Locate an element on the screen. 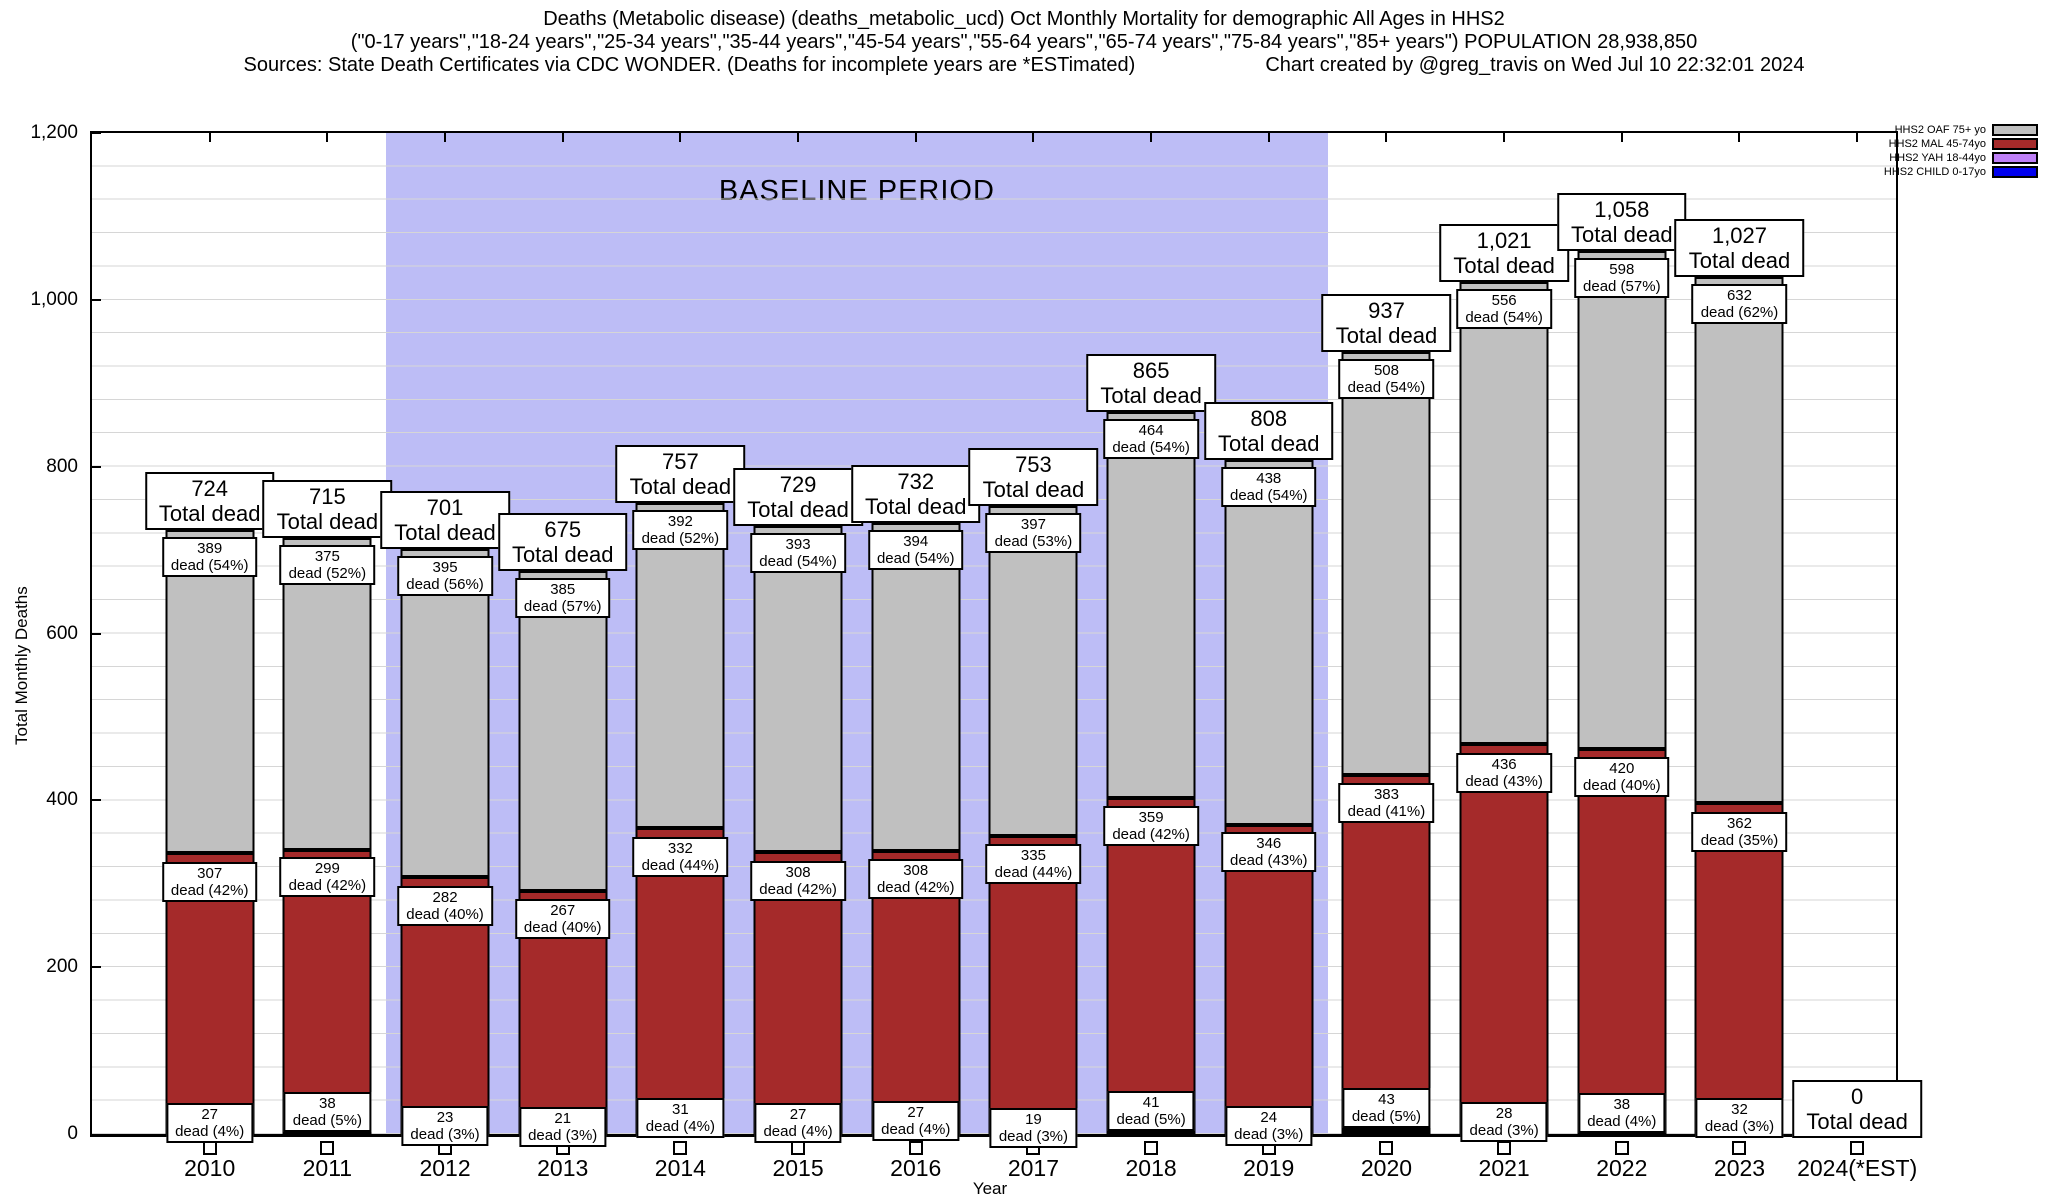 The height and width of the screenshot is (1200, 2048). mal-segment-label-value: 332 is located at coordinates (680, 848).